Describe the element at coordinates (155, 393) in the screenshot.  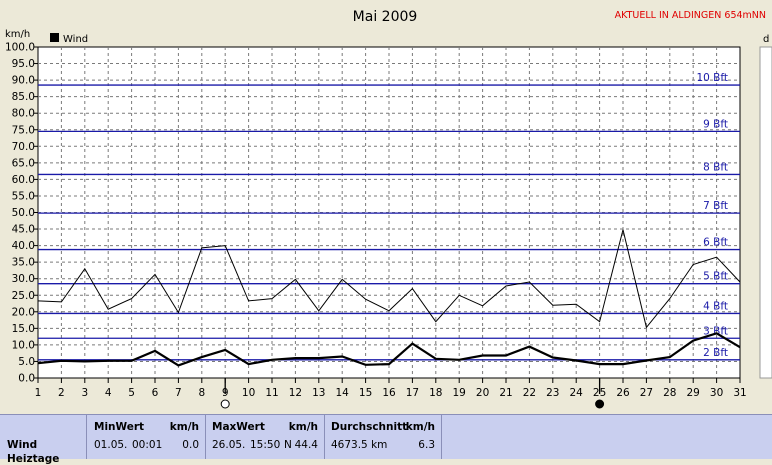
I see `x-tick-label: 6` at that location.